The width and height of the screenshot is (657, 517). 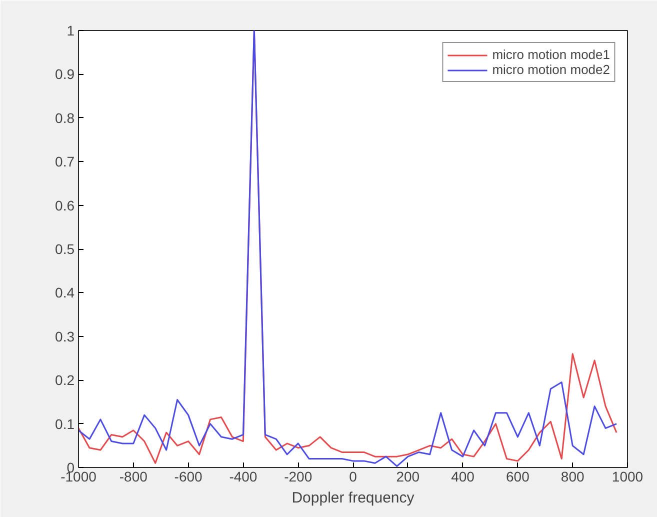 What do you see at coordinates (551, 69) in the screenshot?
I see `legend-label: micro motion mode2` at bounding box center [551, 69].